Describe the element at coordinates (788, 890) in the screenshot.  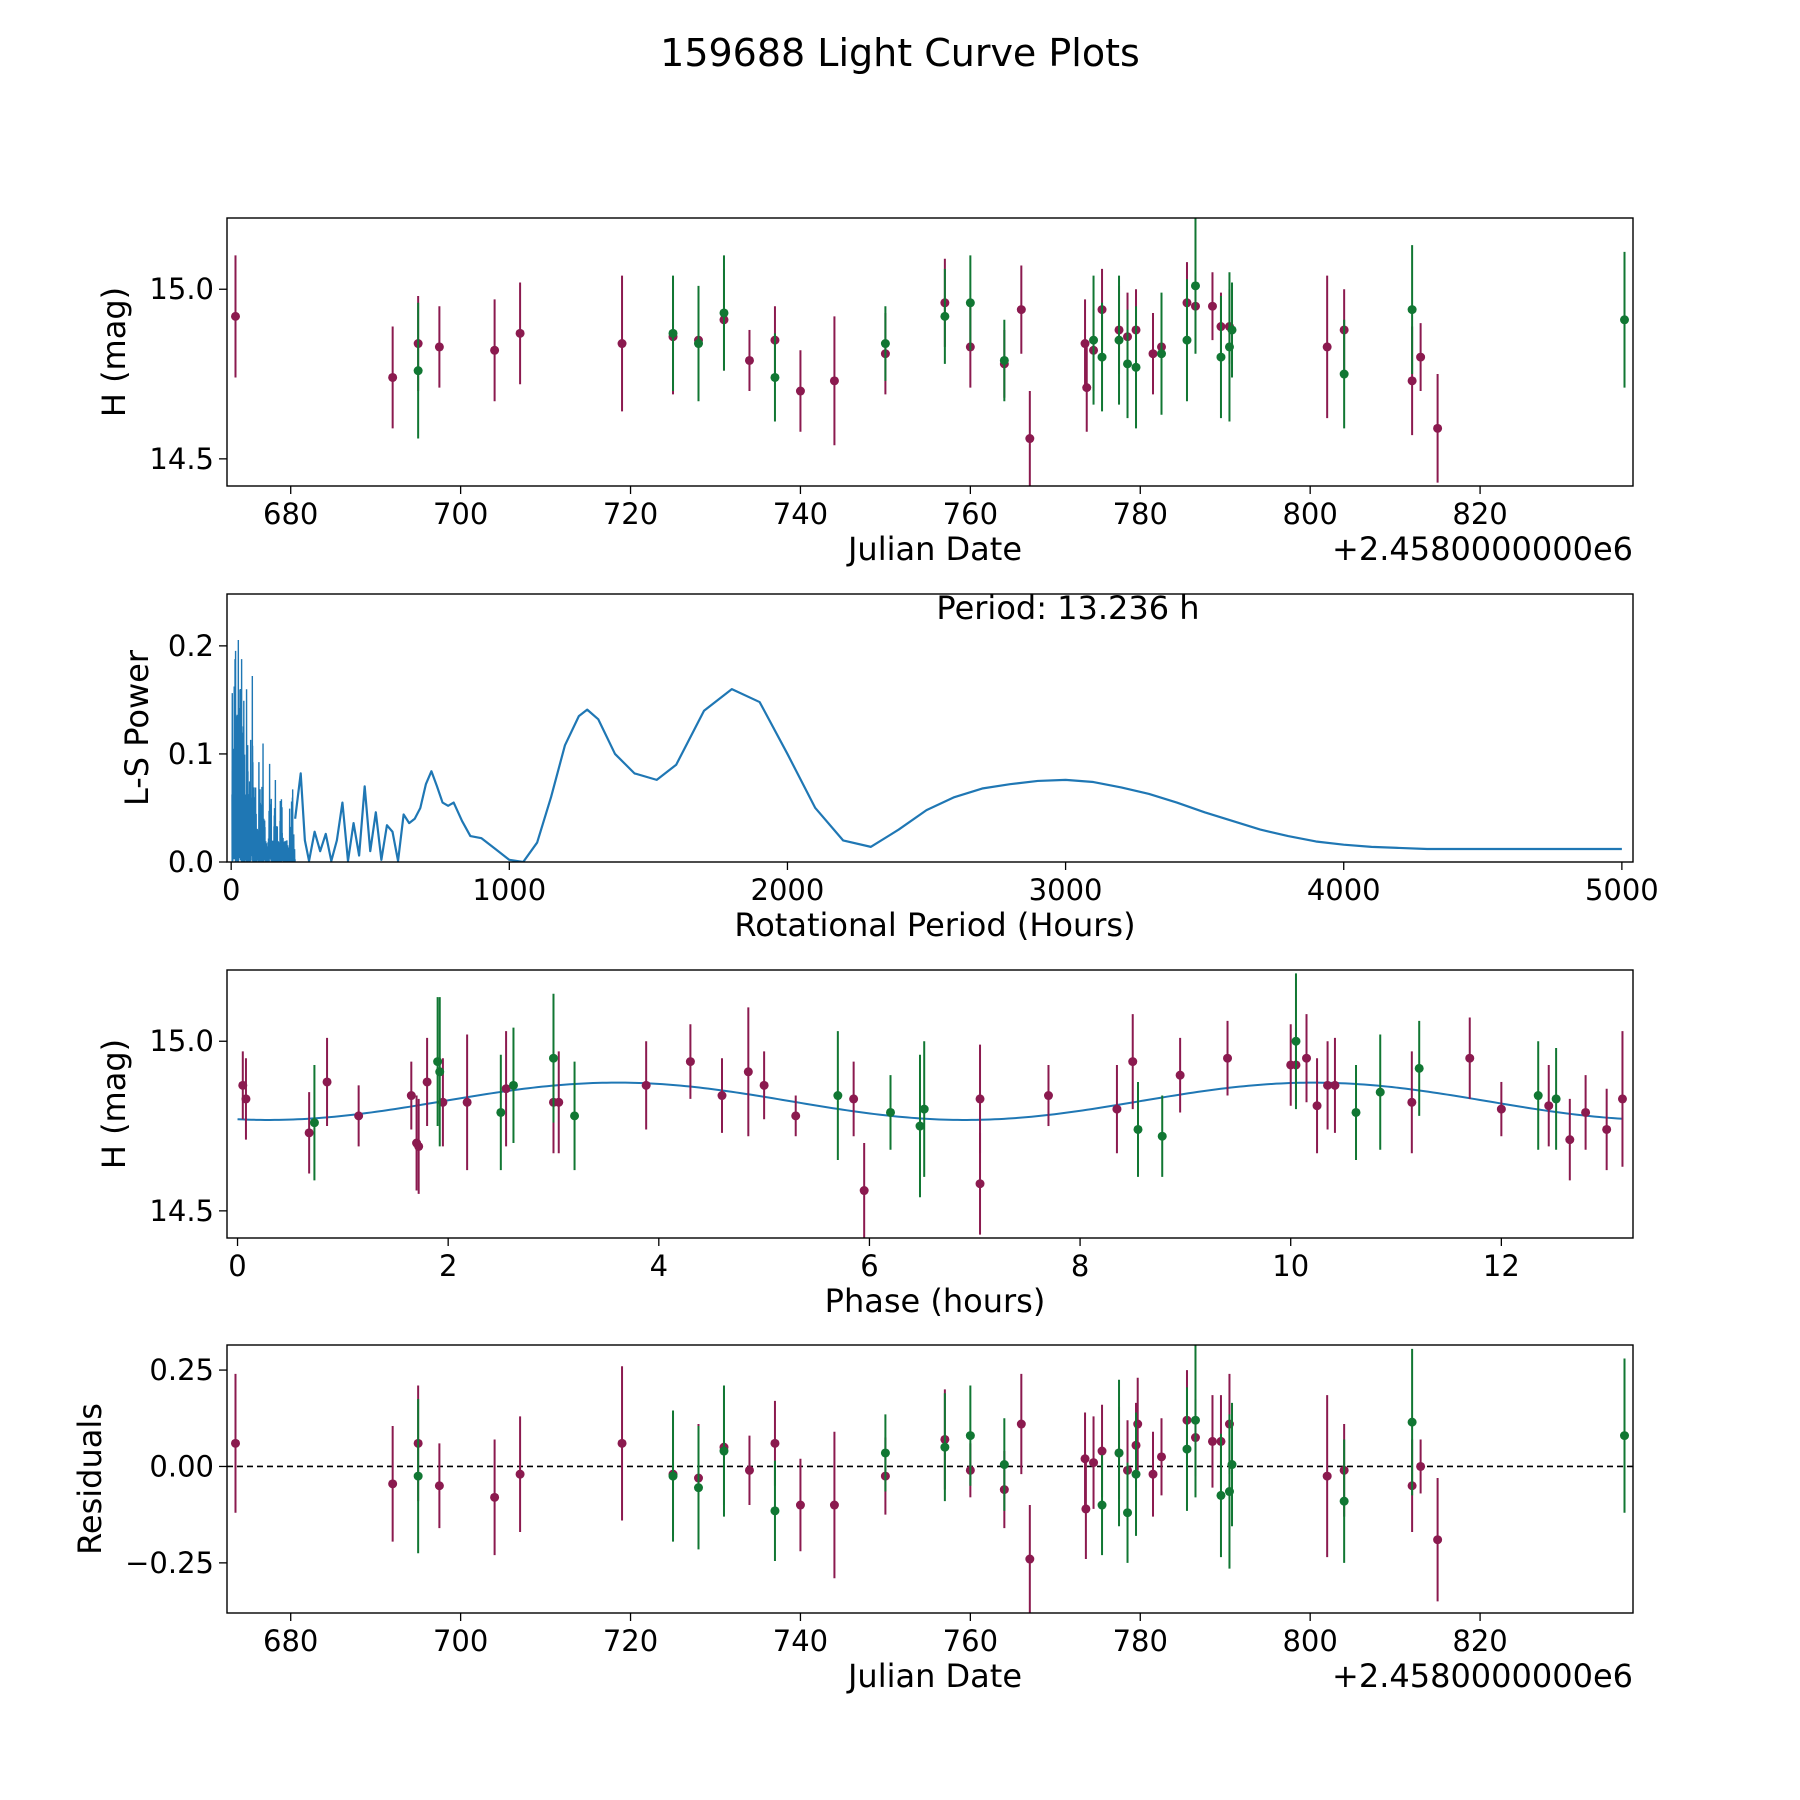
I see `periodogram-xtick-label: 2000` at that location.